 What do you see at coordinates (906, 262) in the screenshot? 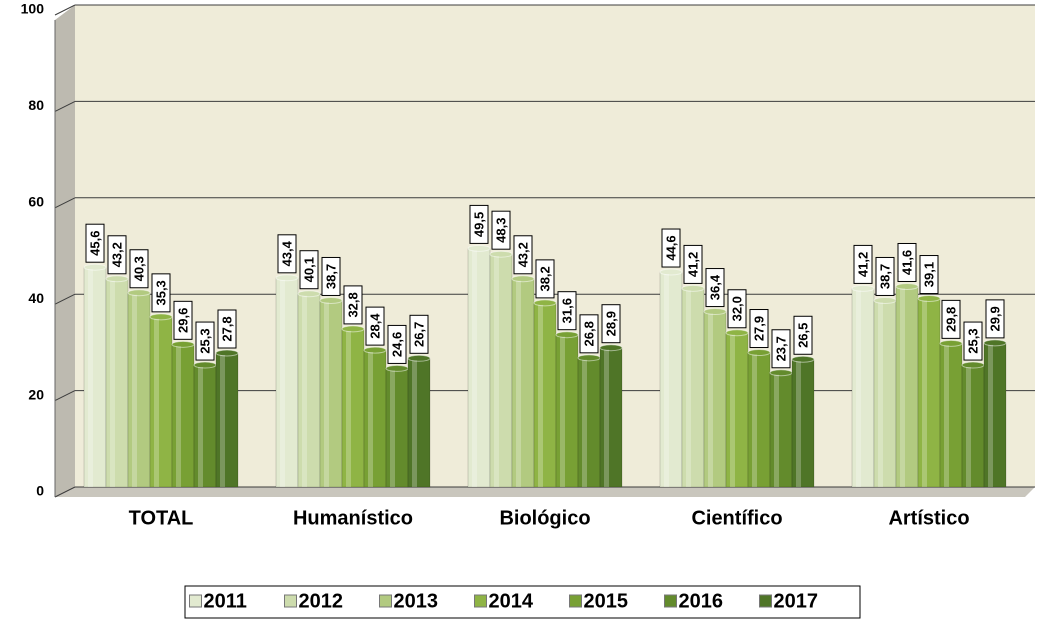
I see `value-label: 41,6` at bounding box center [906, 262].